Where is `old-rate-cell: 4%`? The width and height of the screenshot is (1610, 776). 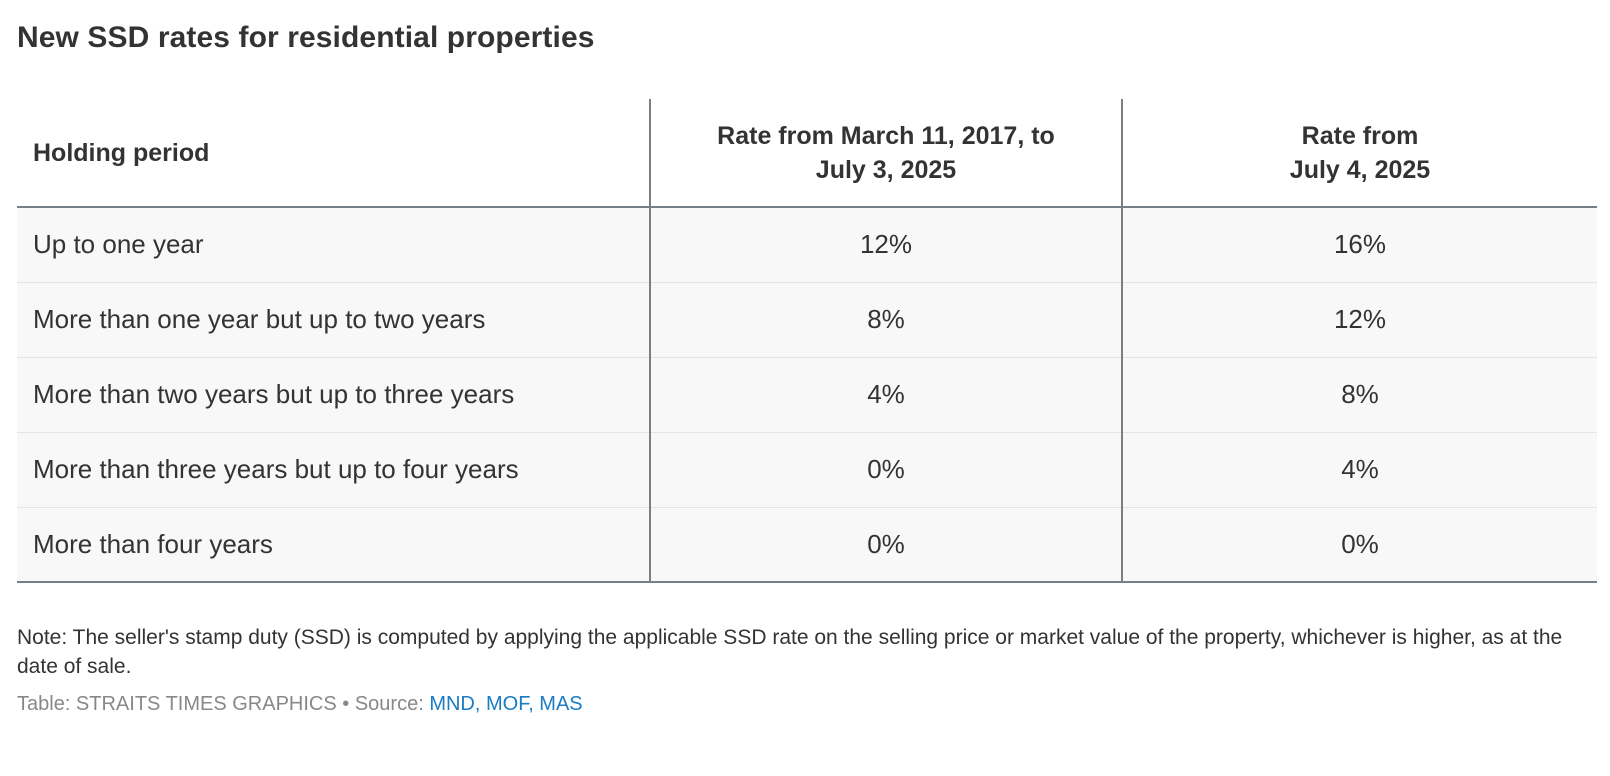 old-rate-cell: 4% is located at coordinates (885, 394).